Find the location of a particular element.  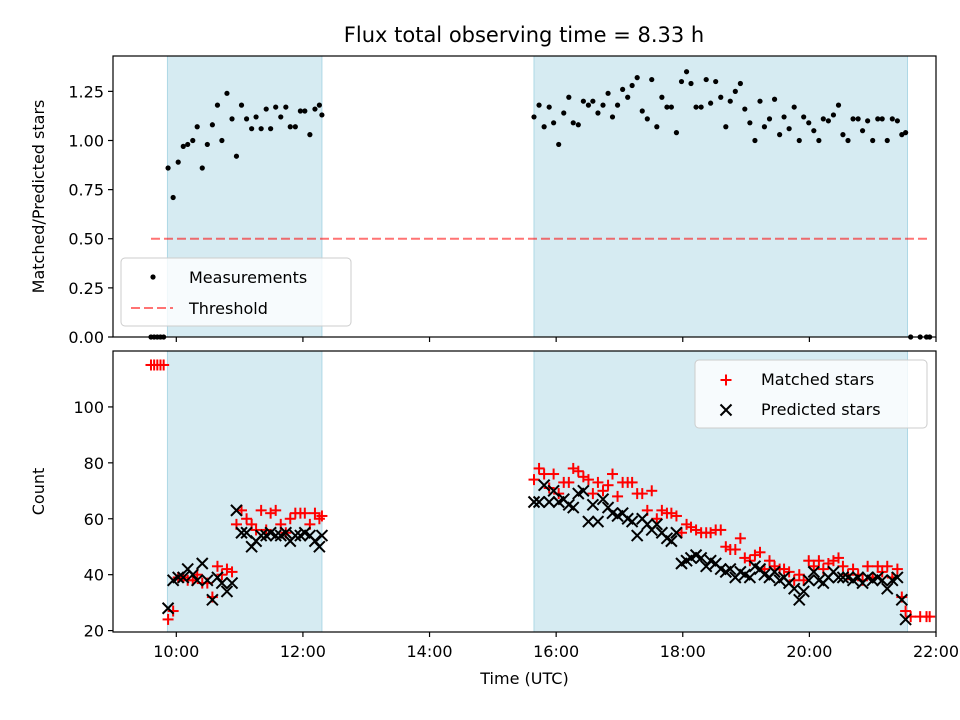

legend-marker-measurements is located at coordinates (153, 277).